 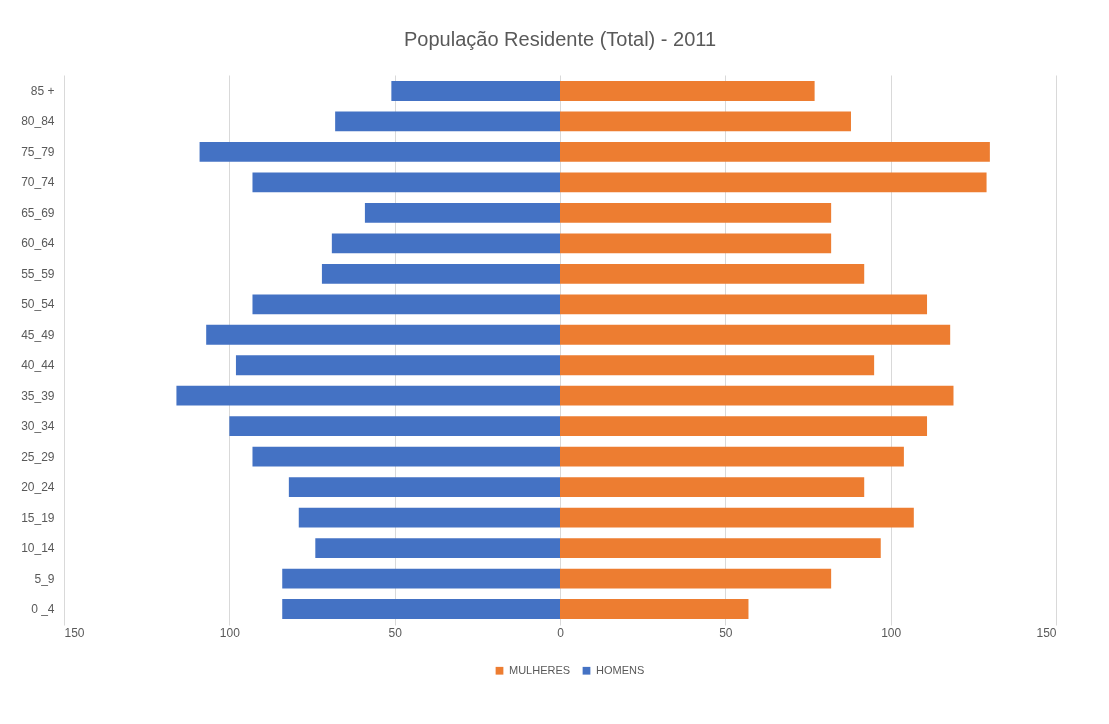 I want to click on y-tick-label: 15_19, so click(x=38, y=517).